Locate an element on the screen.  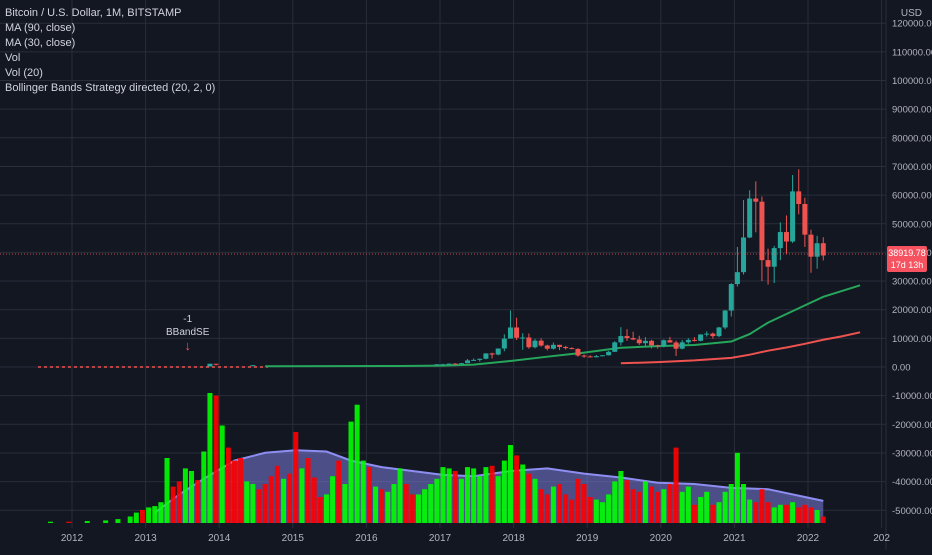
y-tick-label: -20000.00 is located at coordinates (912, 425).